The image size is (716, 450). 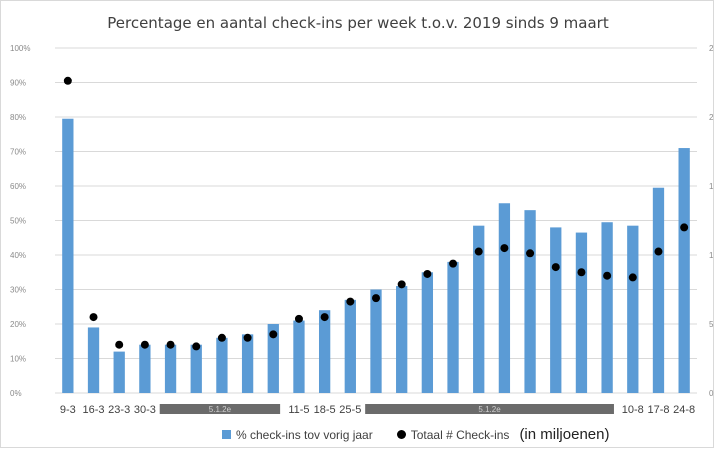 What do you see at coordinates (16, 393) in the screenshot?
I see `y-tick-label: 0%` at bounding box center [16, 393].